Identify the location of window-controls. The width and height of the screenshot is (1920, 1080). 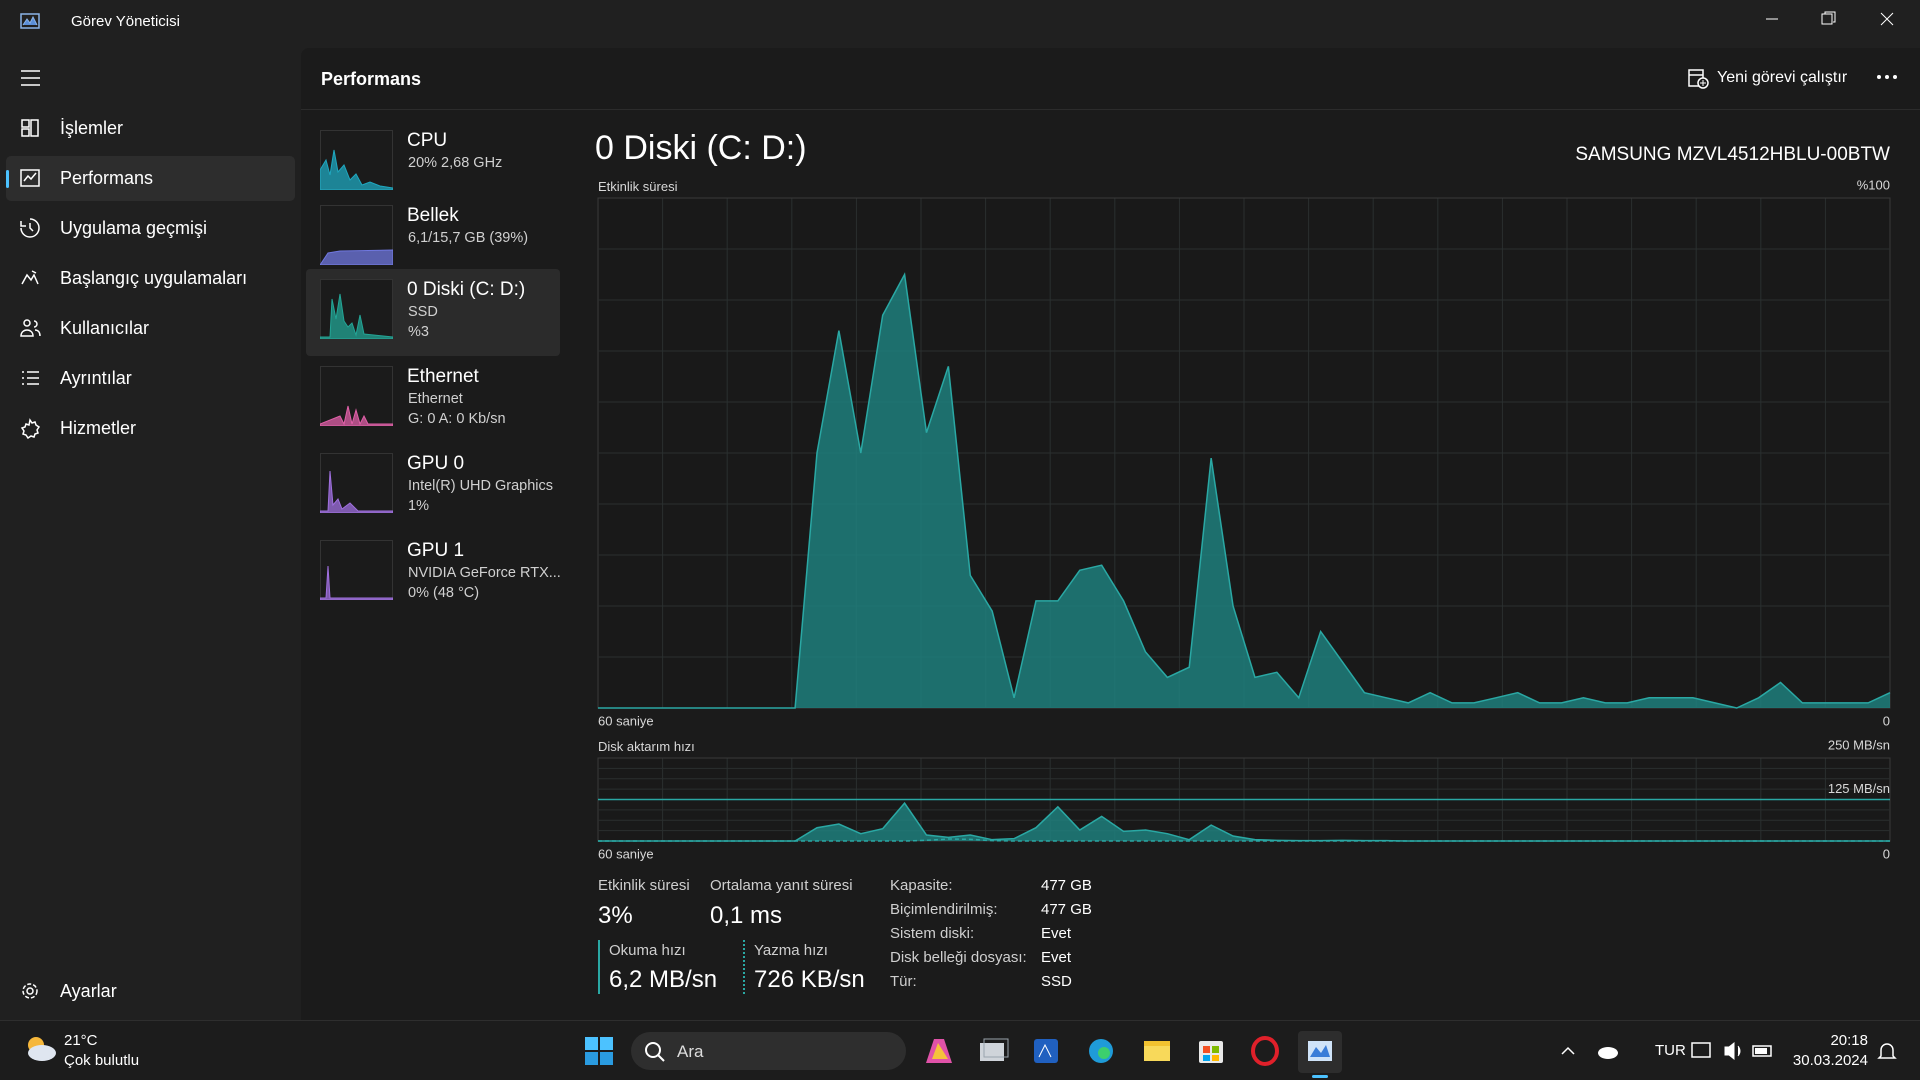
(1830, 18).